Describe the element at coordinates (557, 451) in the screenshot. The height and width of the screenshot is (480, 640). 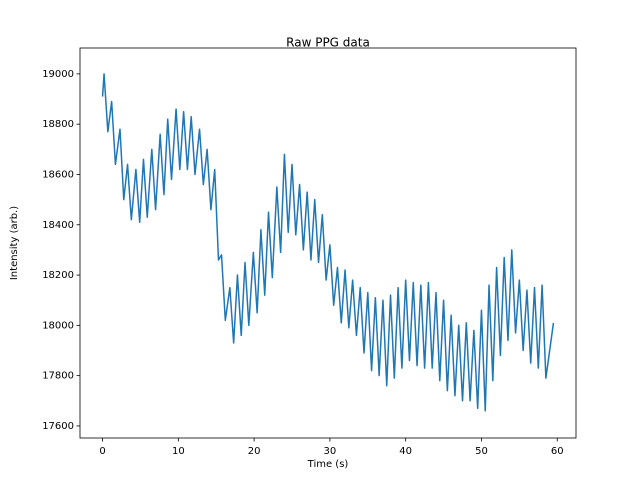
I see `x-tick-label: 60` at that location.